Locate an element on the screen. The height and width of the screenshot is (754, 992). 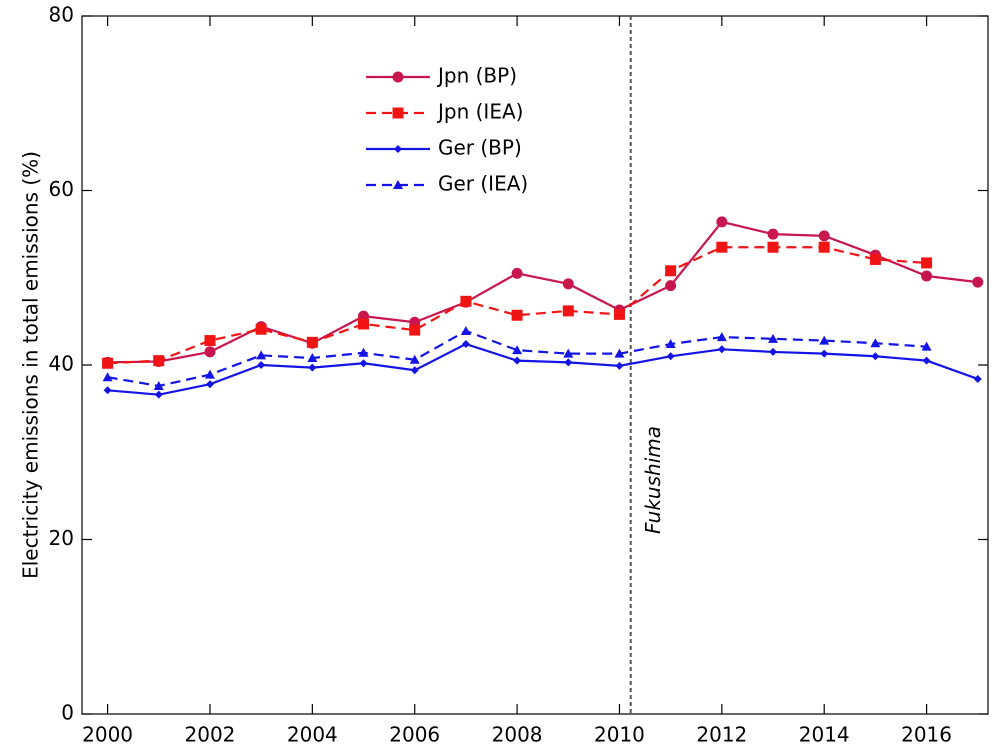
legend-label: Ger (BP) is located at coordinates (480, 148).